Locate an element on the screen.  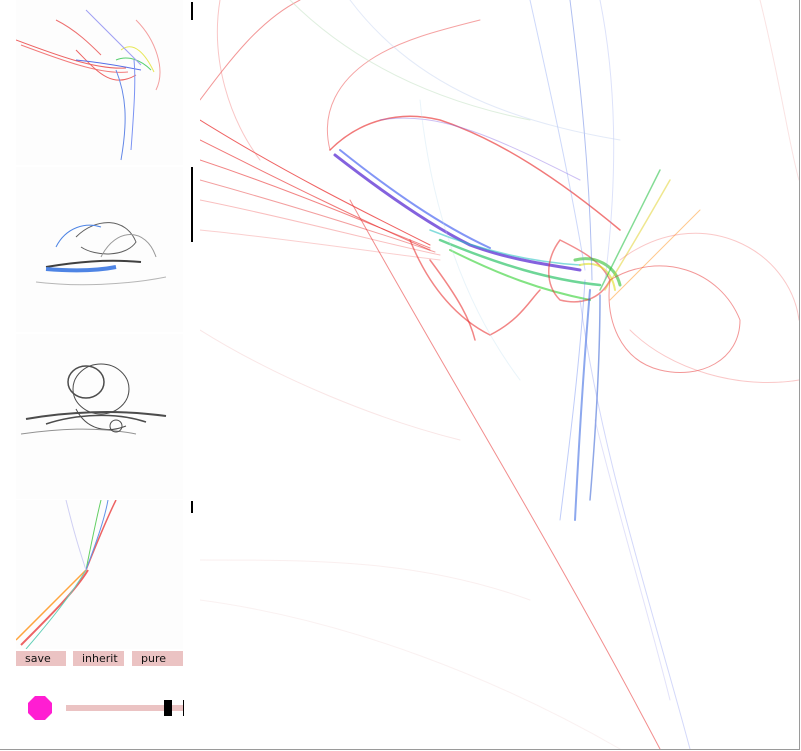
slider-track is located at coordinates (124, 708).